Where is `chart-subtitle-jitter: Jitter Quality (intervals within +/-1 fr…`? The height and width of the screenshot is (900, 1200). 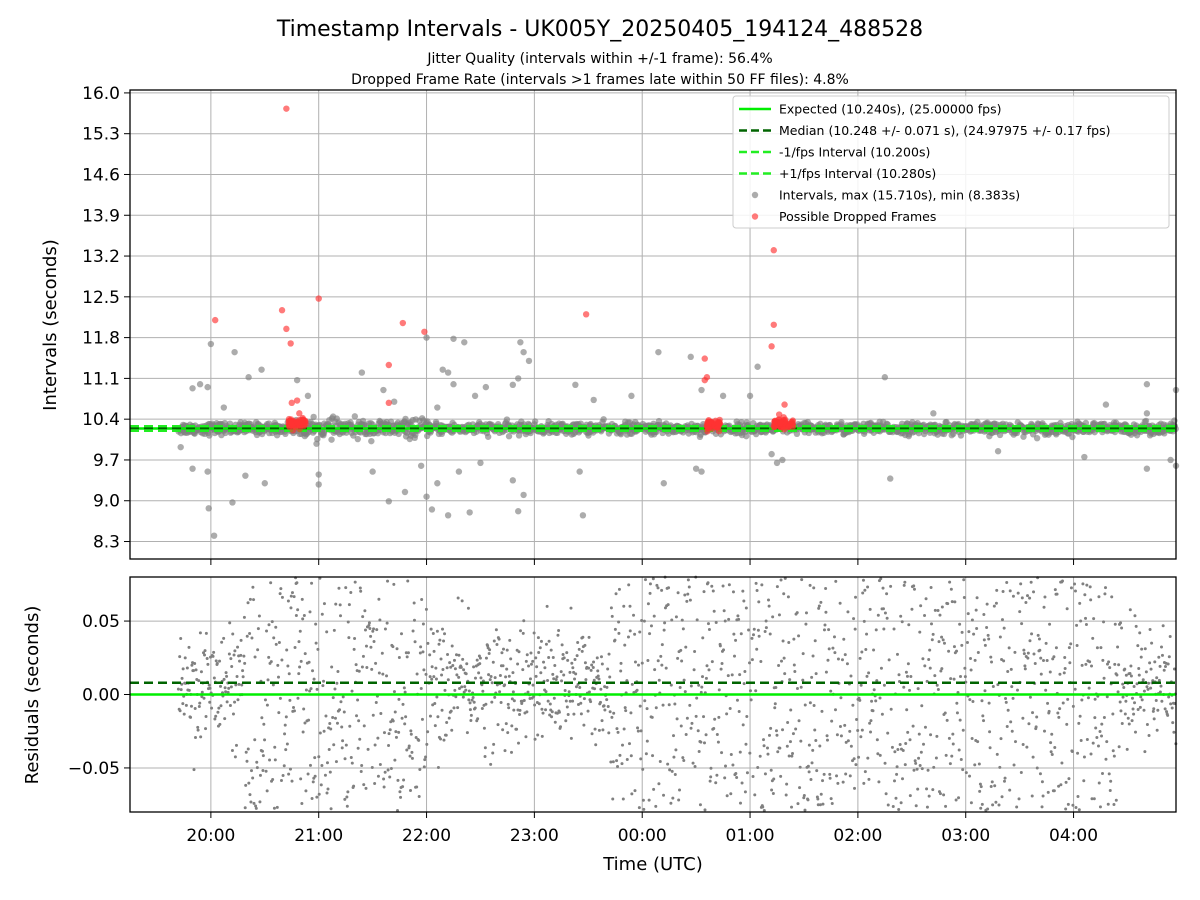
chart-subtitle-jitter: Jitter Quality (intervals within +/-1 fr… is located at coordinates (599, 59).